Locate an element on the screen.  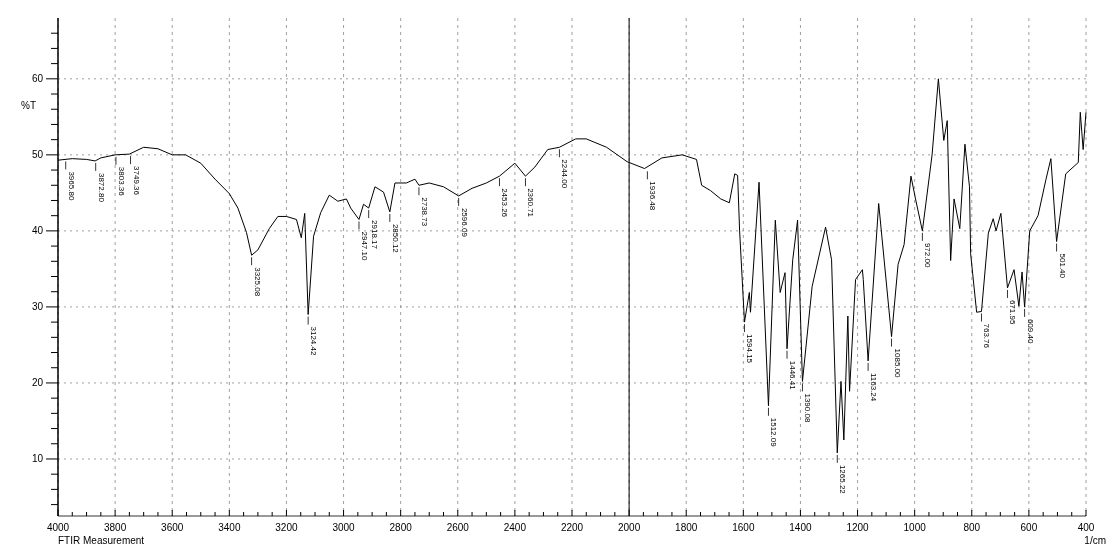
x-tick-label: 2400 is located at coordinates (515, 527).